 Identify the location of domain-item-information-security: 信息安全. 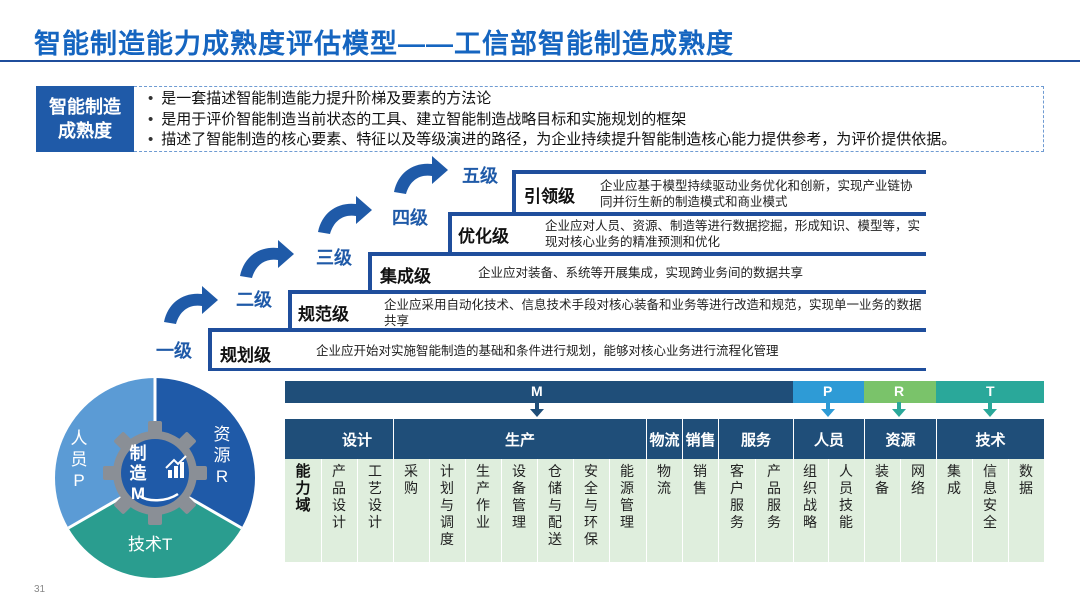
(990, 497).